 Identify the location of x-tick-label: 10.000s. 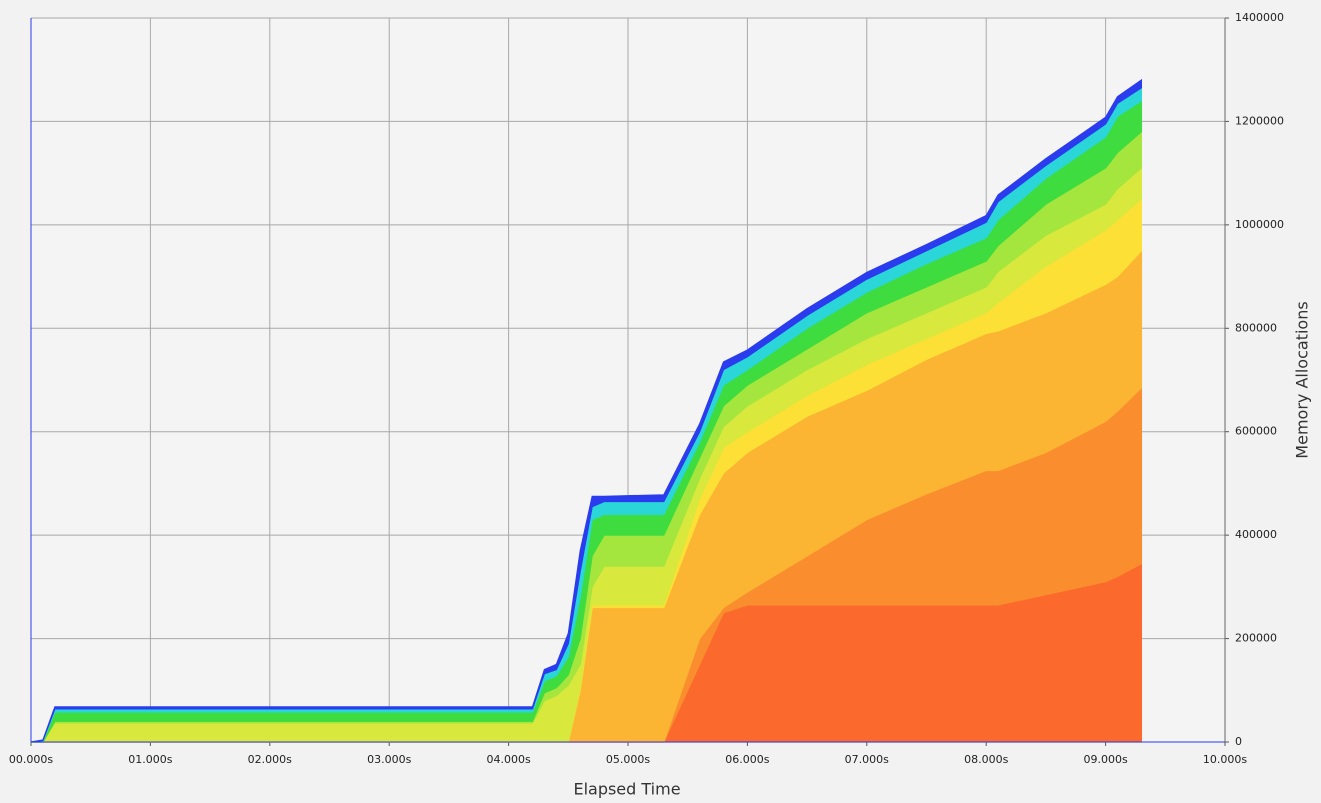
(1225, 759).